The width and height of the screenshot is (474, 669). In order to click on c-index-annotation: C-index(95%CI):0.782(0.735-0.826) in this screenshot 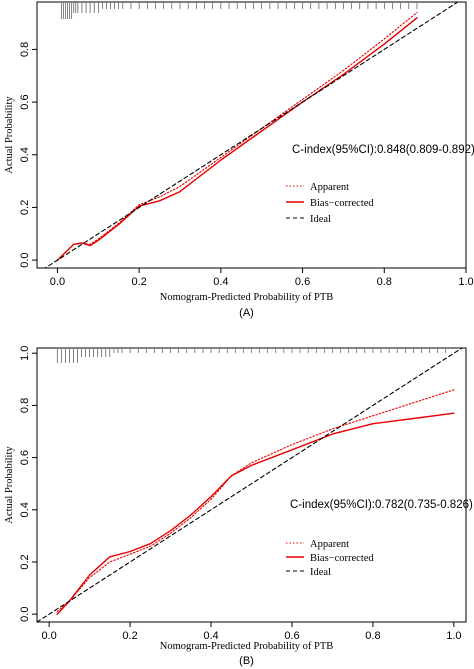, I will do `click(381, 505)`.